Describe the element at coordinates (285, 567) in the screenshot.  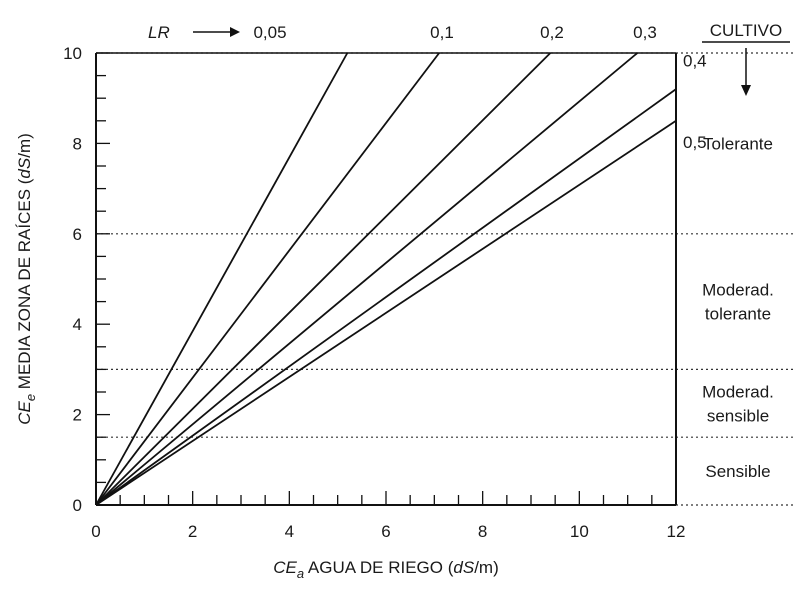
I see `x-title-ce: CE` at that location.